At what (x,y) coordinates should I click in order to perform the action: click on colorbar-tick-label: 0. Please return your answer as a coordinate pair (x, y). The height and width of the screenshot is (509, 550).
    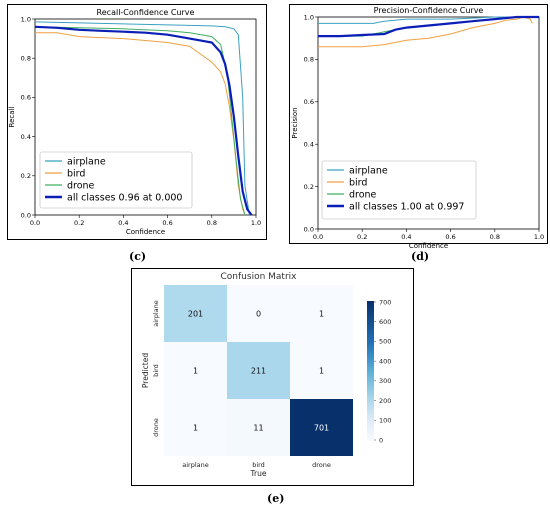
    Looking at the image, I should click on (381, 440).